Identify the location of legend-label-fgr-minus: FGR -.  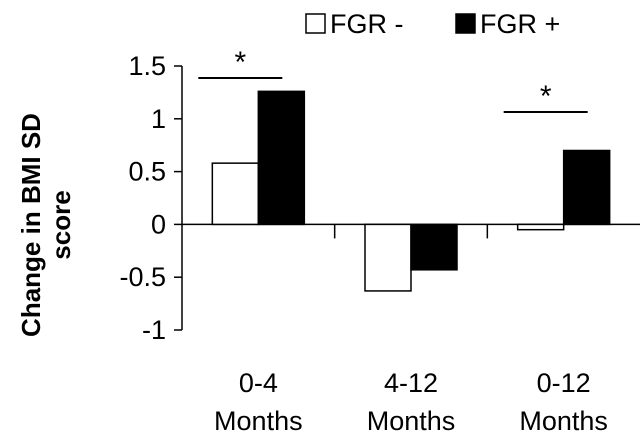
(367, 24).